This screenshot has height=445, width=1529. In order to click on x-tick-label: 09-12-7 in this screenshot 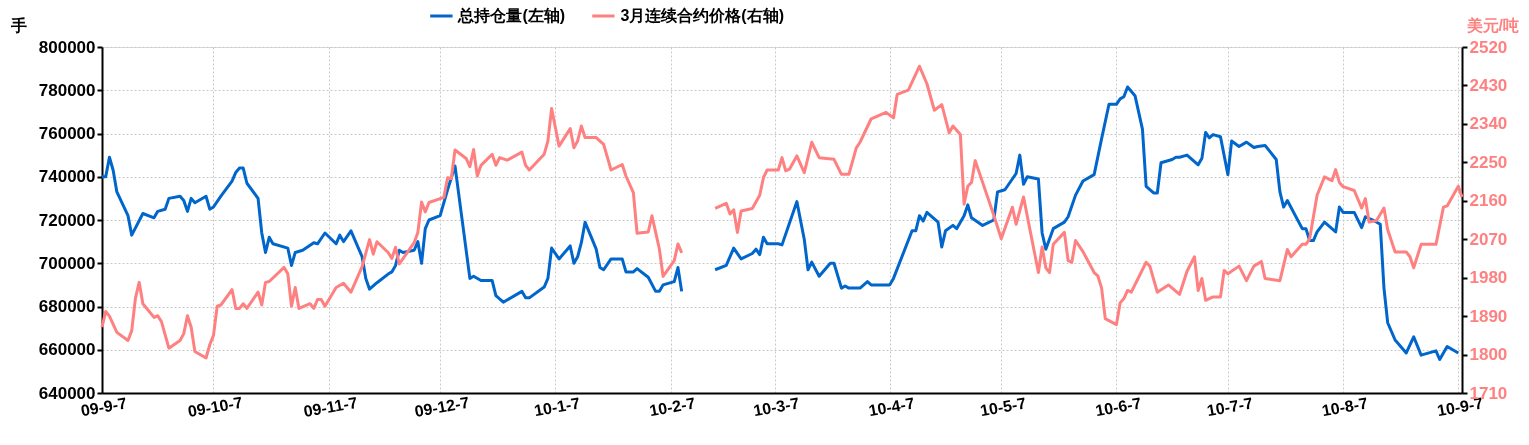, I will do `click(442, 407)`.